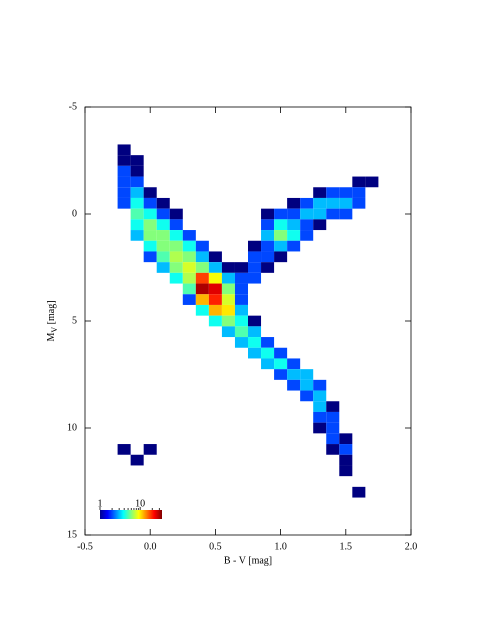 Image resolution: width=495 pixels, height=640 pixels. What do you see at coordinates (150, 546) in the screenshot?
I see `x-tick-label: 0.0` at bounding box center [150, 546].